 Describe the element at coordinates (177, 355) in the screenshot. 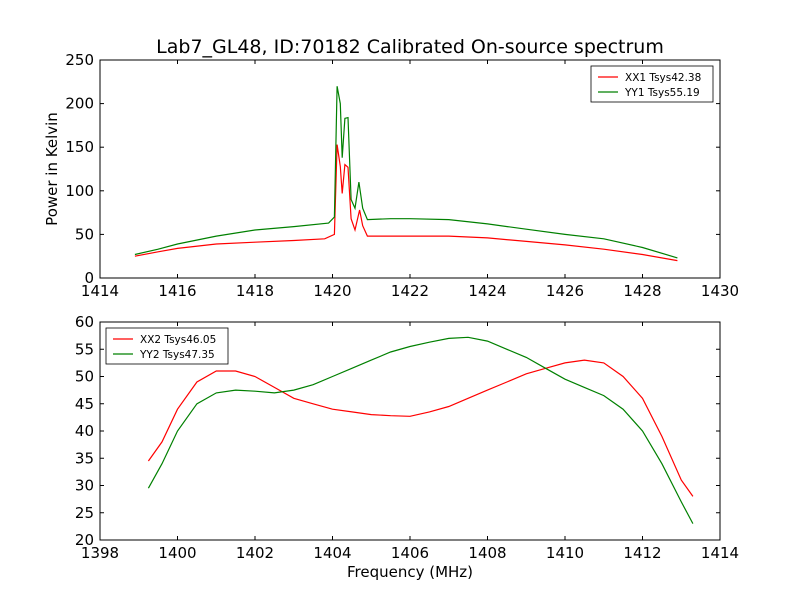

I see `legend-label: YY2 Tsys47.35` at that location.